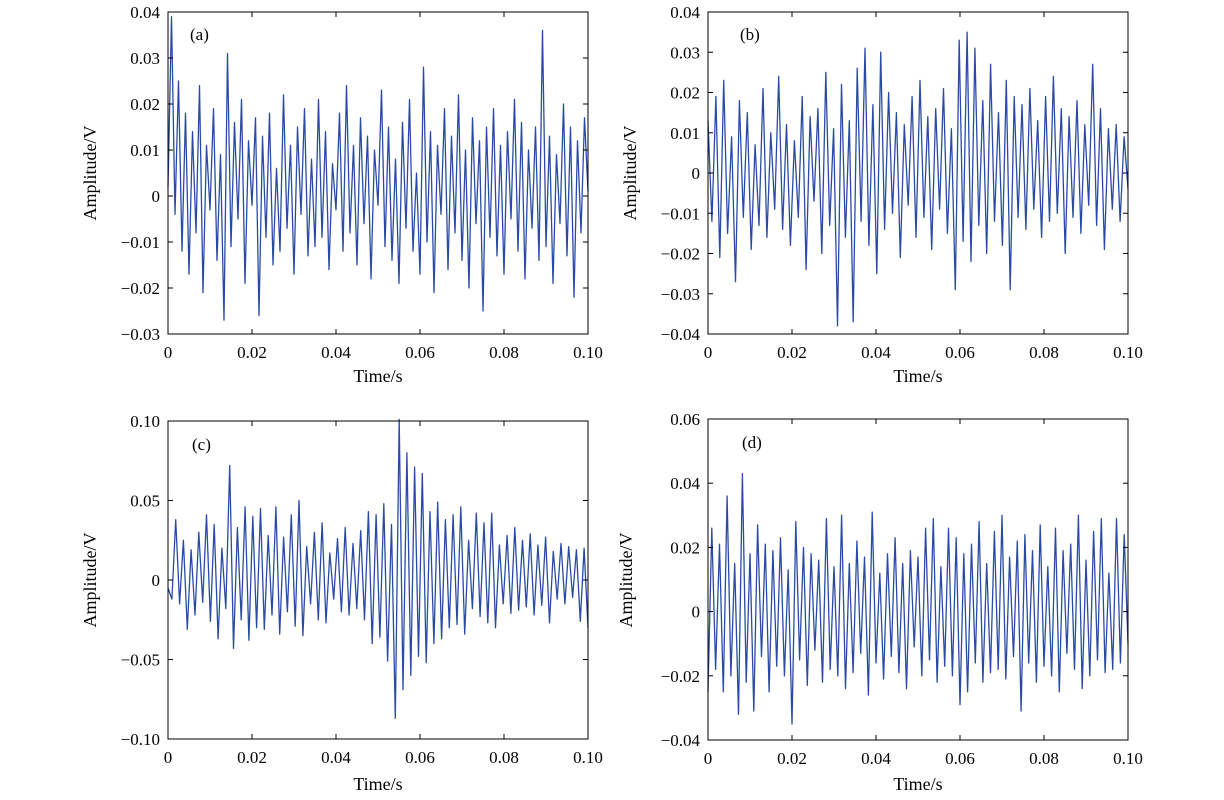  What do you see at coordinates (145, 501) in the screenshot?
I see `y-tick-label: 0.05` at bounding box center [145, 501].